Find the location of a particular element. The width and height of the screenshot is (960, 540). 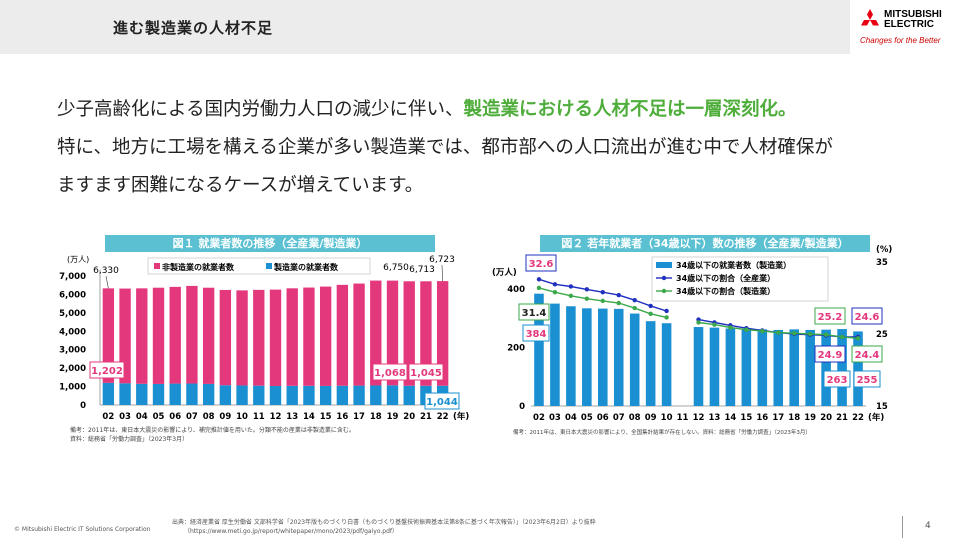

chart2-legend-item: 34歳以下の割合（全産業） is located at coordinates (725, 278).